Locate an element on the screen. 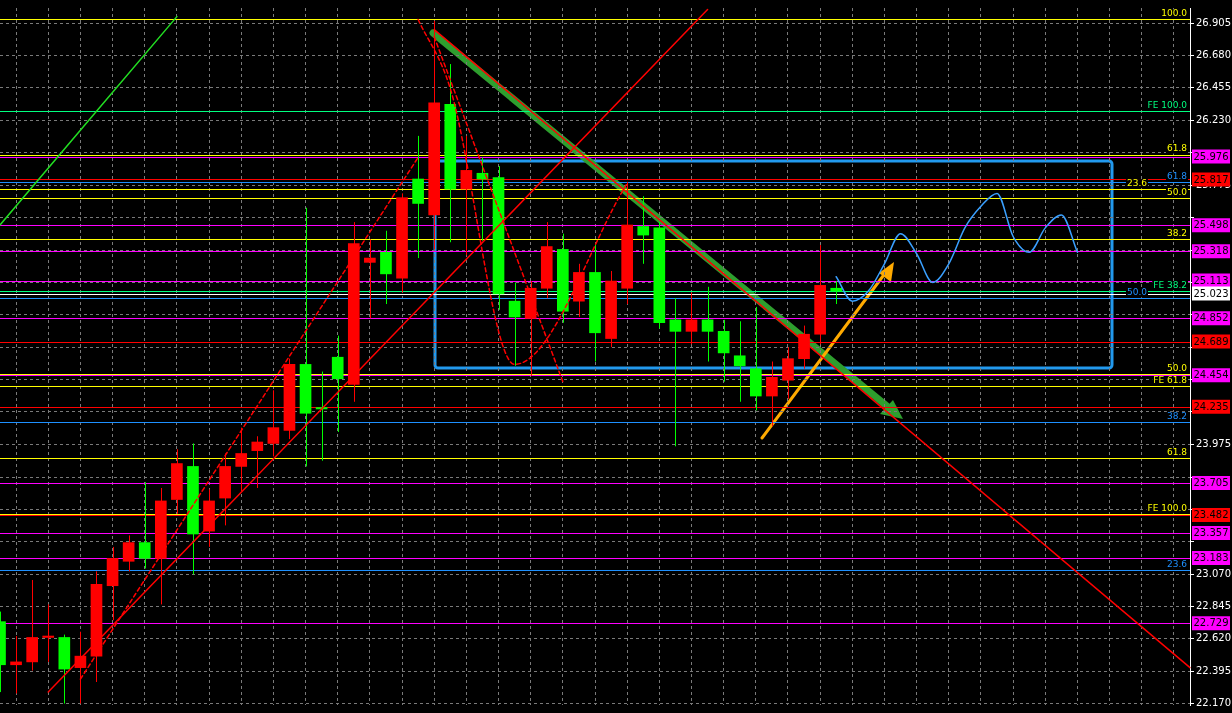 The width and height of the screenshot is (1232, 713). ref-line-label: 25.023 is located at coordinates (1211, 293).